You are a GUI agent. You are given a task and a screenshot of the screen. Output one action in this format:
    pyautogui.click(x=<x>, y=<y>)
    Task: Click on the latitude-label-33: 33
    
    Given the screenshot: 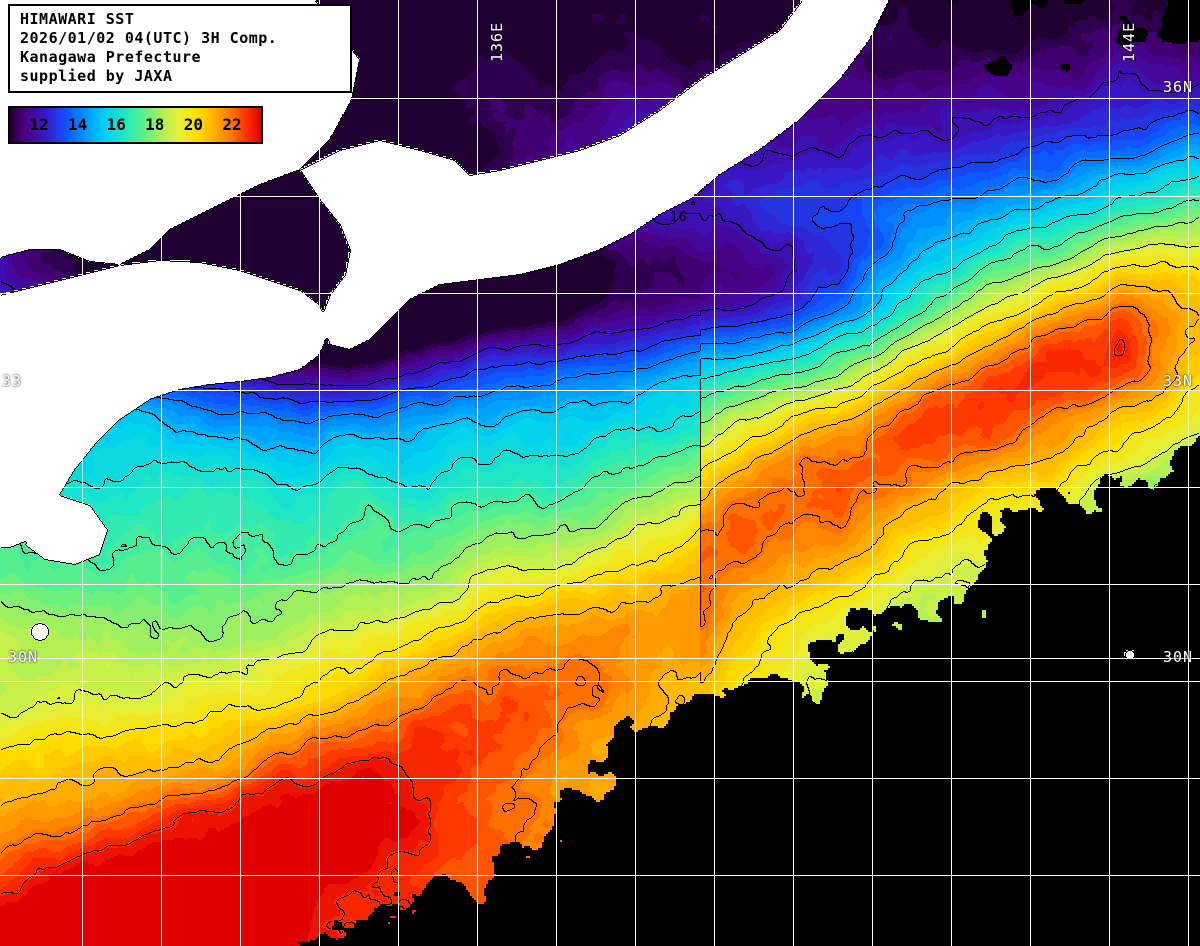 What is the action you would take?
    pyautogui.click(x=12, y=381)
    